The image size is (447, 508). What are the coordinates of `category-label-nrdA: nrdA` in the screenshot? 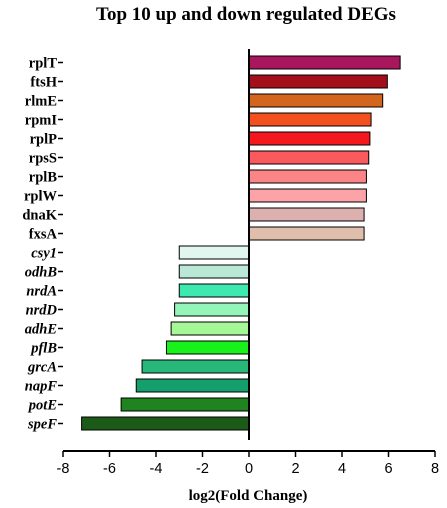 It's located at (41, 292).